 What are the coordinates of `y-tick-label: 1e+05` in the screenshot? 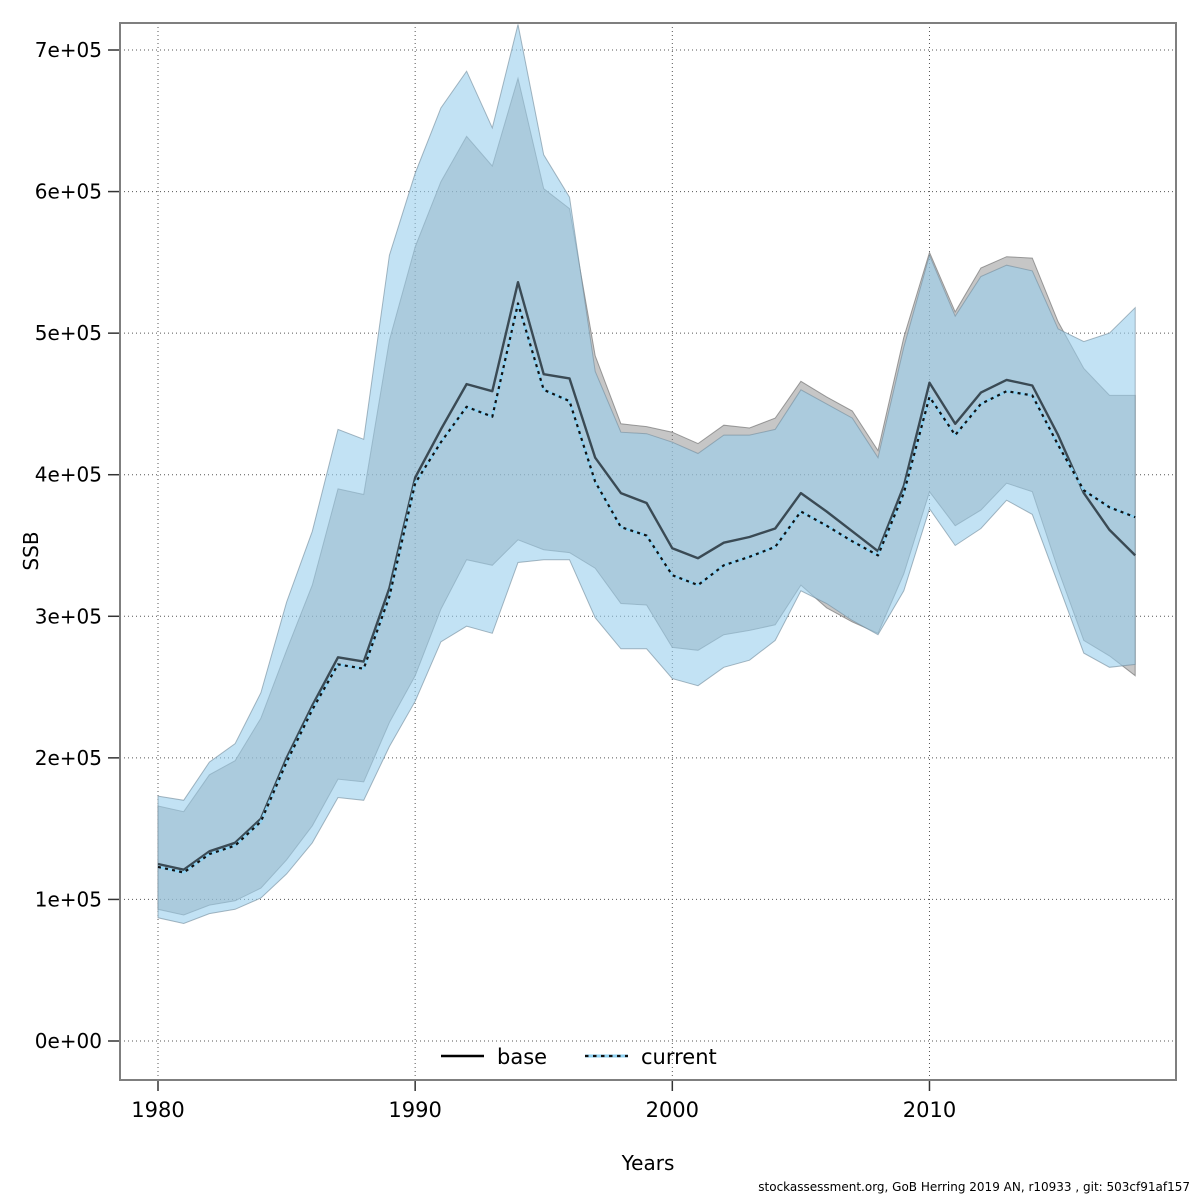 It's located at (68, 899).